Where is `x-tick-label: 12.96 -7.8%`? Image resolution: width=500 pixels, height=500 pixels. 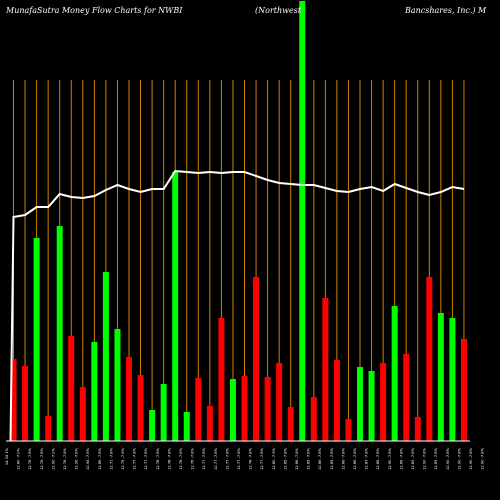 x-tick-label: 12.96 -7.8% is located at coordinates (77, 458).